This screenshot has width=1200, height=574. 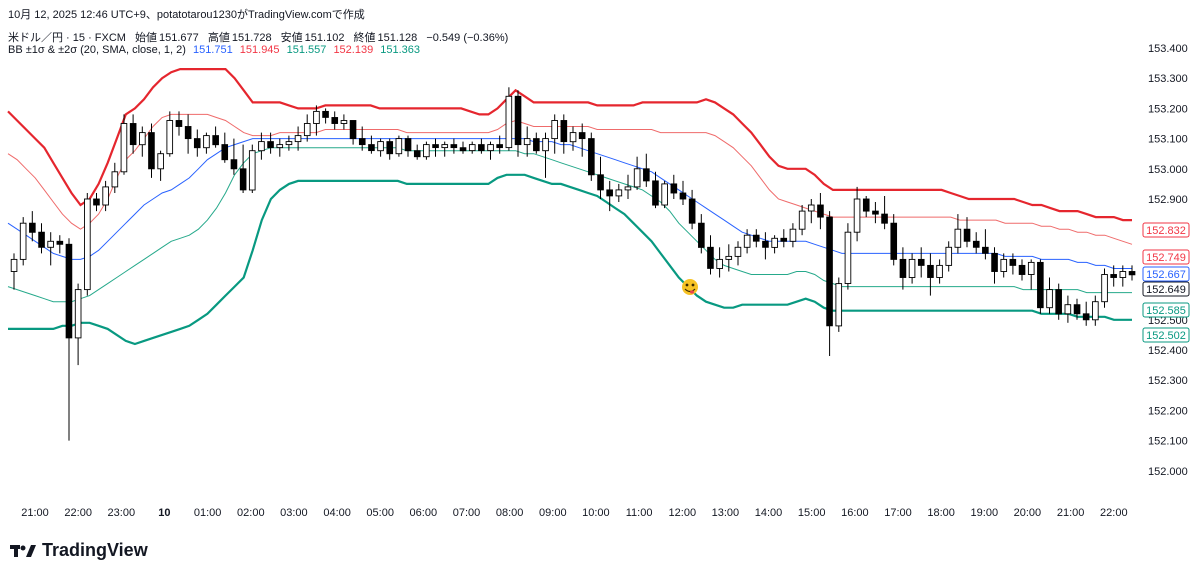 I want to click on tradingview-logo: TradingView, so click(x=79, y=550).